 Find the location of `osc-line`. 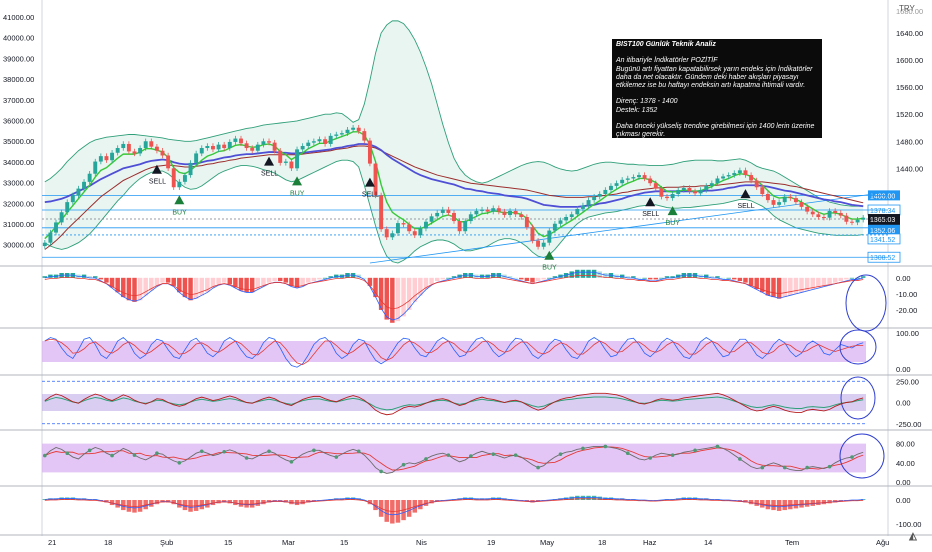

osc-line is located at coordinates (454, 506).